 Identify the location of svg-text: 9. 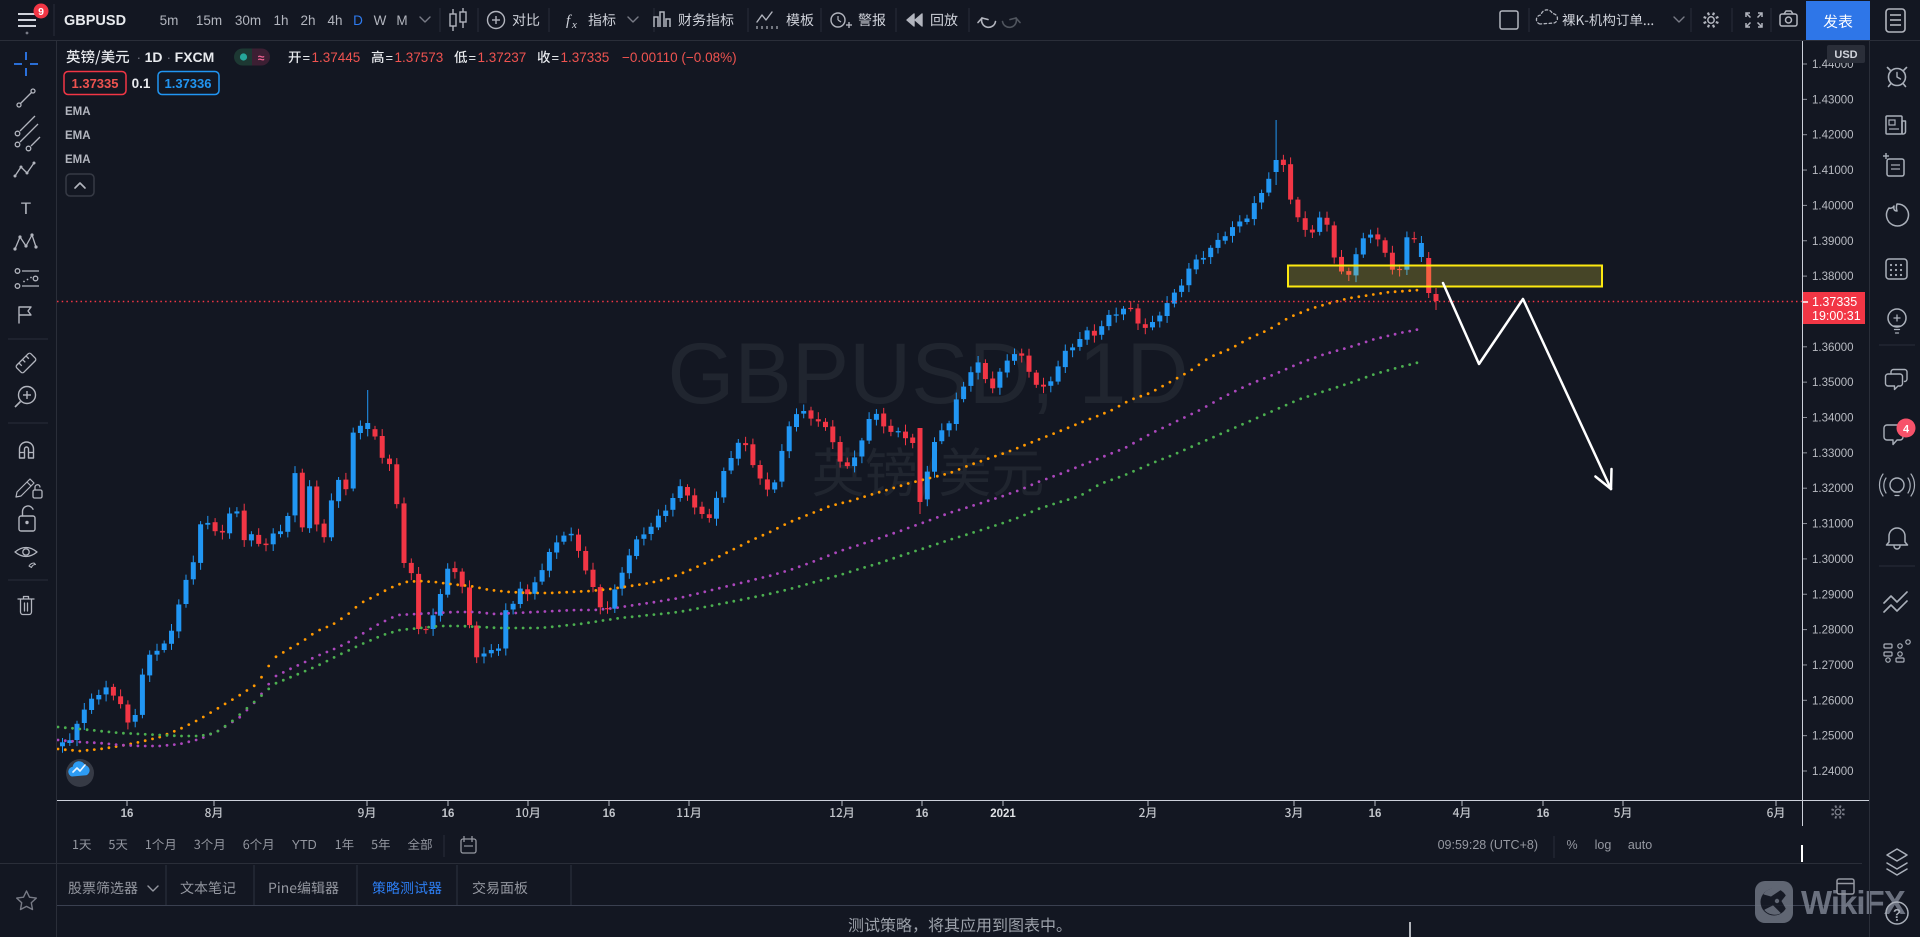
(41, 12).